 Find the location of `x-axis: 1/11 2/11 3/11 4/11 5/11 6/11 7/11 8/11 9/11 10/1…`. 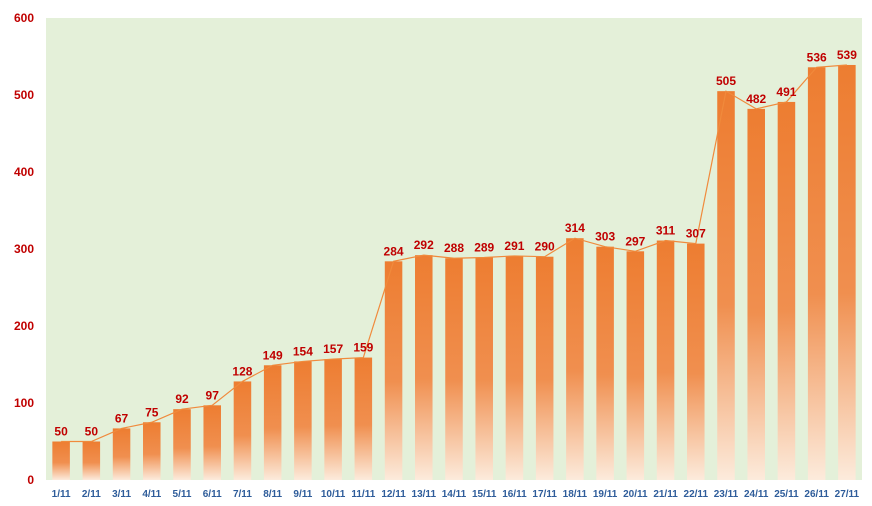

x-axis: 1/11 2/11 3/11 4/11 5/11 6/11 7/11 8/11 9/11 10/1… is located at coordinates (456, 494).